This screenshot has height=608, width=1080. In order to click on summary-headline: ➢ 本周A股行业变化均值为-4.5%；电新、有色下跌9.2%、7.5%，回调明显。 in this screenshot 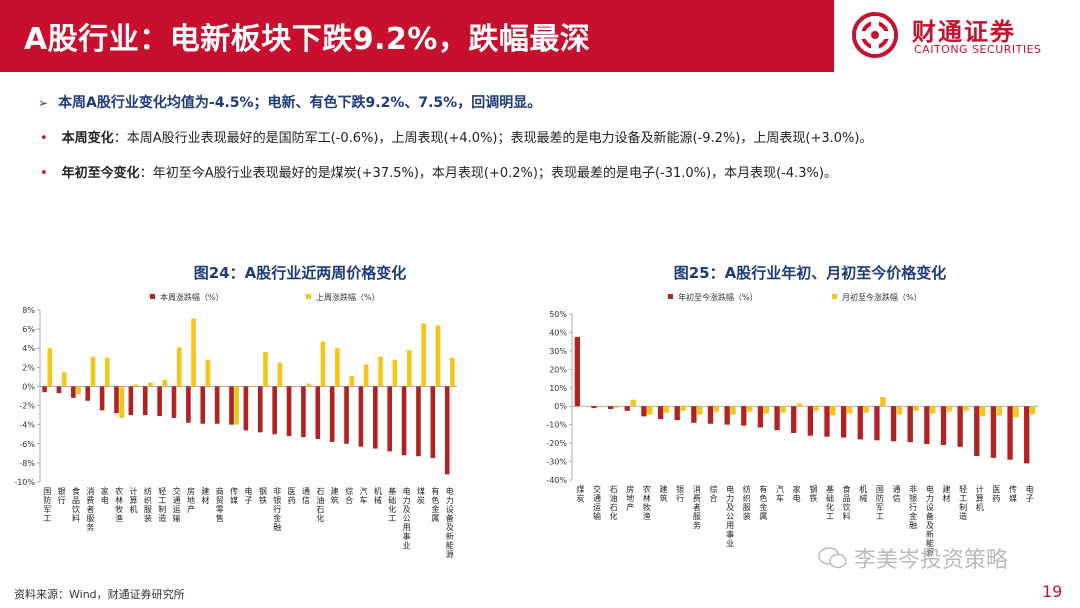, I will do `click(289, 102)`.